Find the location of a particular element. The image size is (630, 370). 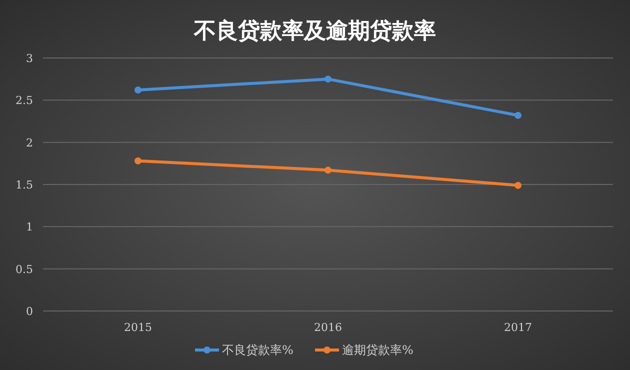

y-tick-label: 0.5 is located at coordinates (24, 269).